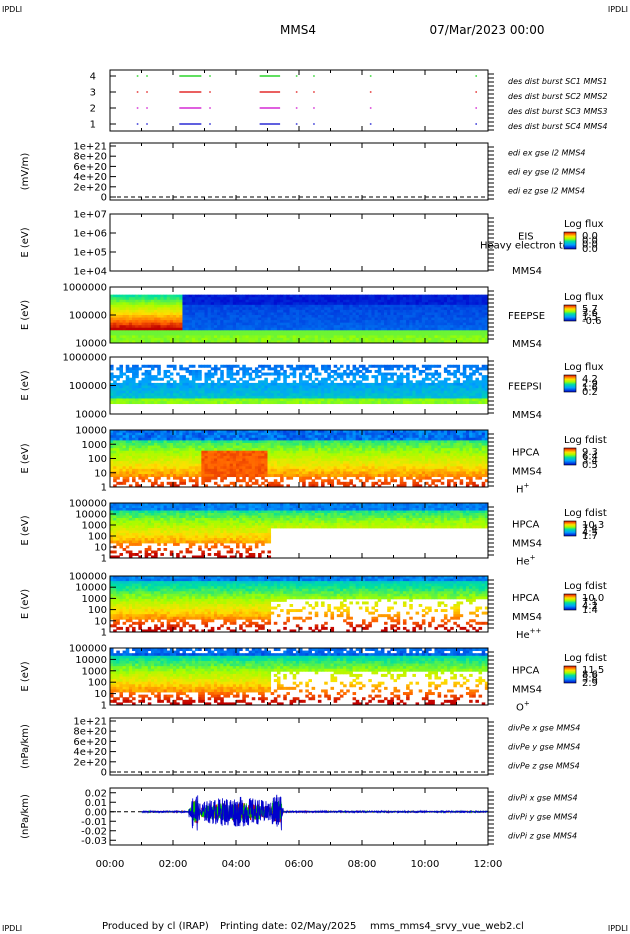 The image size is (630, 934). Describe the element at coordinates (91, 415) in the screenshot. I see `y-tick-label: 10000` at that location.